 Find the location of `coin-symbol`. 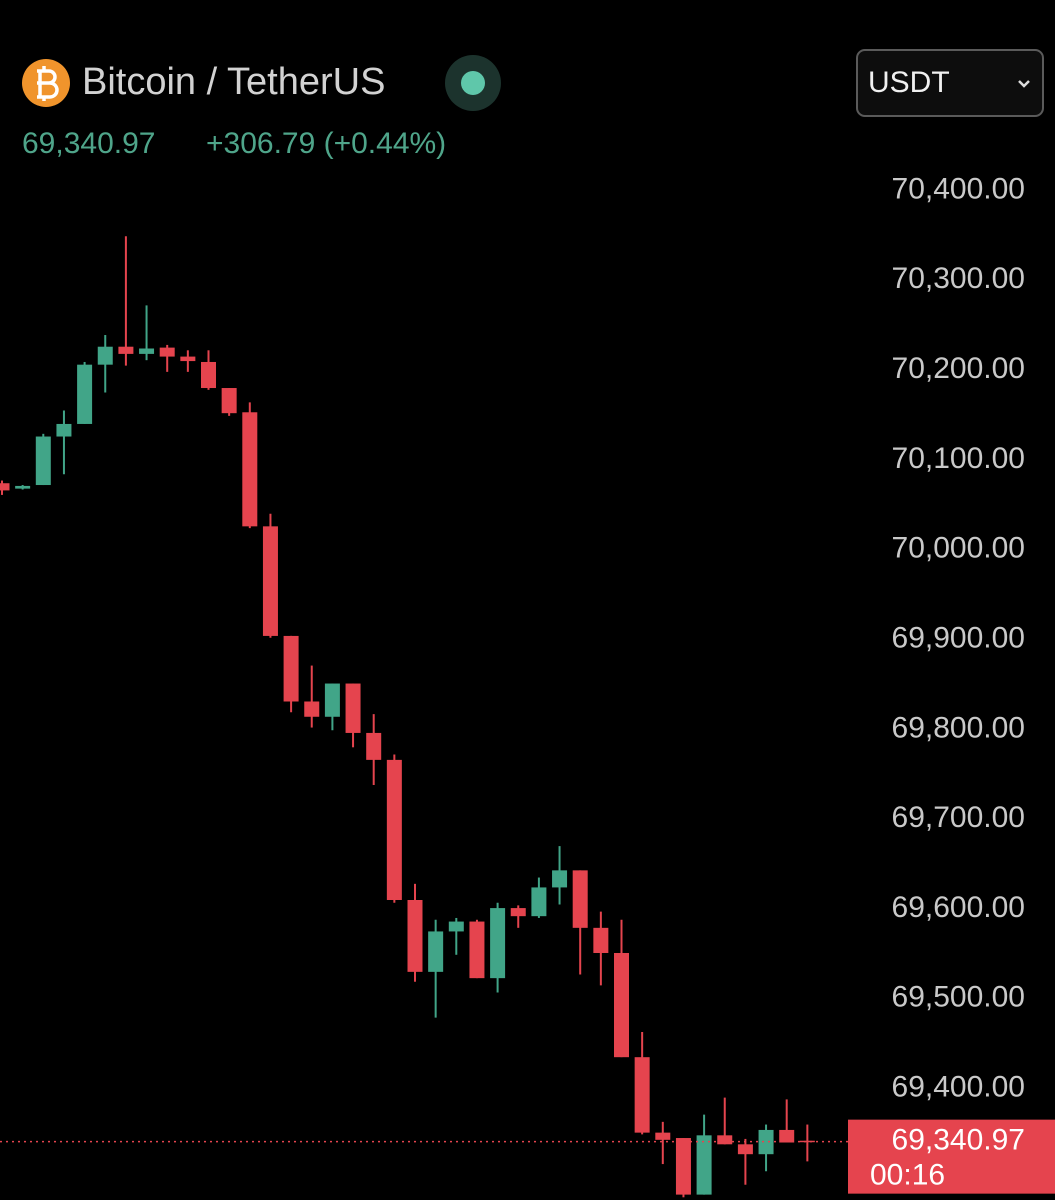

coin-symbol is located at coordinates (48, 83).